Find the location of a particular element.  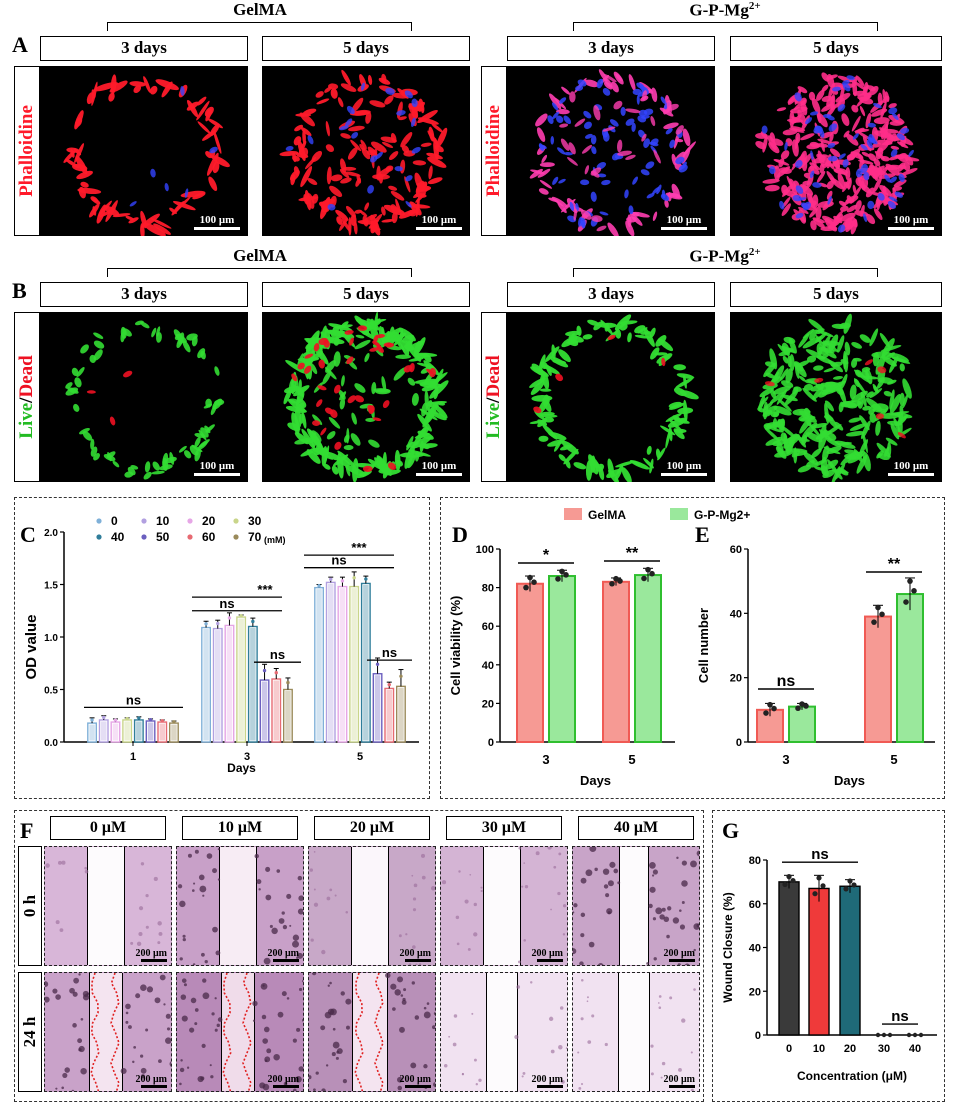

wound-image-0-0: 200 μm is located at coordinates (108, 906).